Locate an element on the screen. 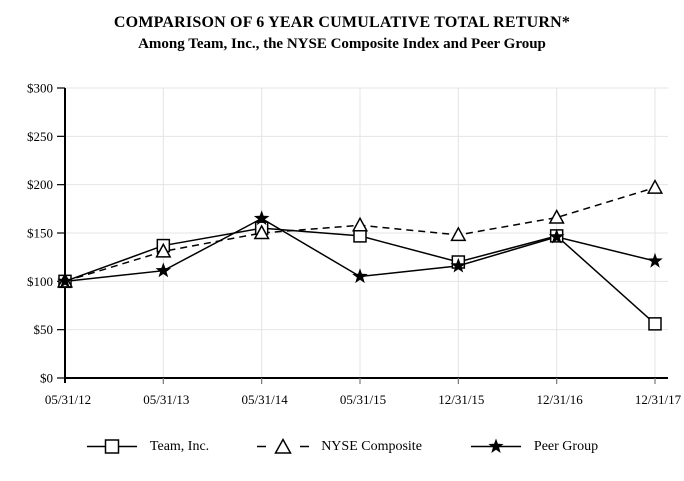 The image size is (684, 481). x-tick-label: 05/31/13 is located at coordinates (166, 399).